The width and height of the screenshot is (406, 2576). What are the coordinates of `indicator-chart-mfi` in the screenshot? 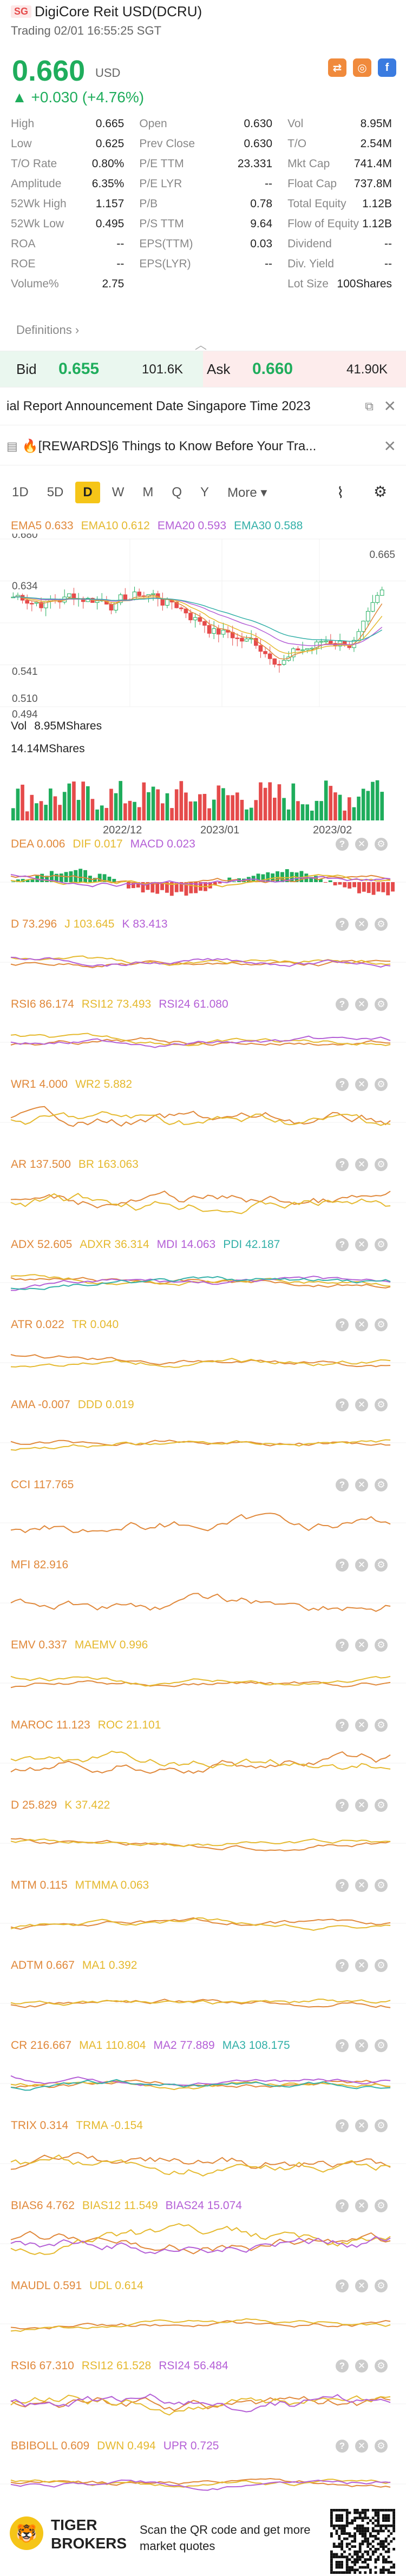 It's located at (203, 1603).